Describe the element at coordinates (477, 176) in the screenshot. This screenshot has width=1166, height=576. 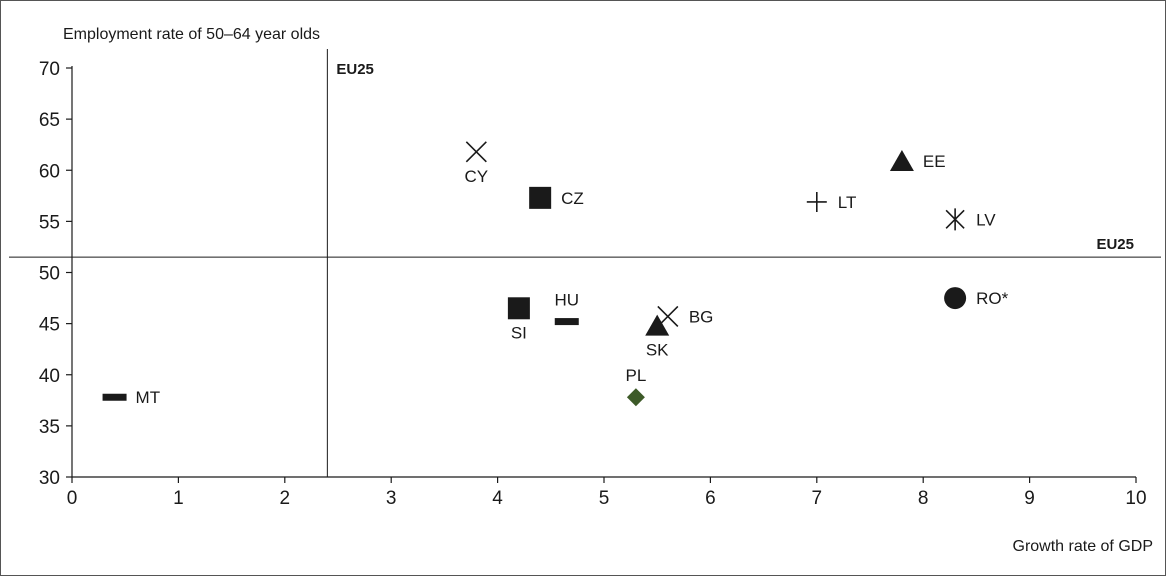
I see `point-label: CY` at that location.